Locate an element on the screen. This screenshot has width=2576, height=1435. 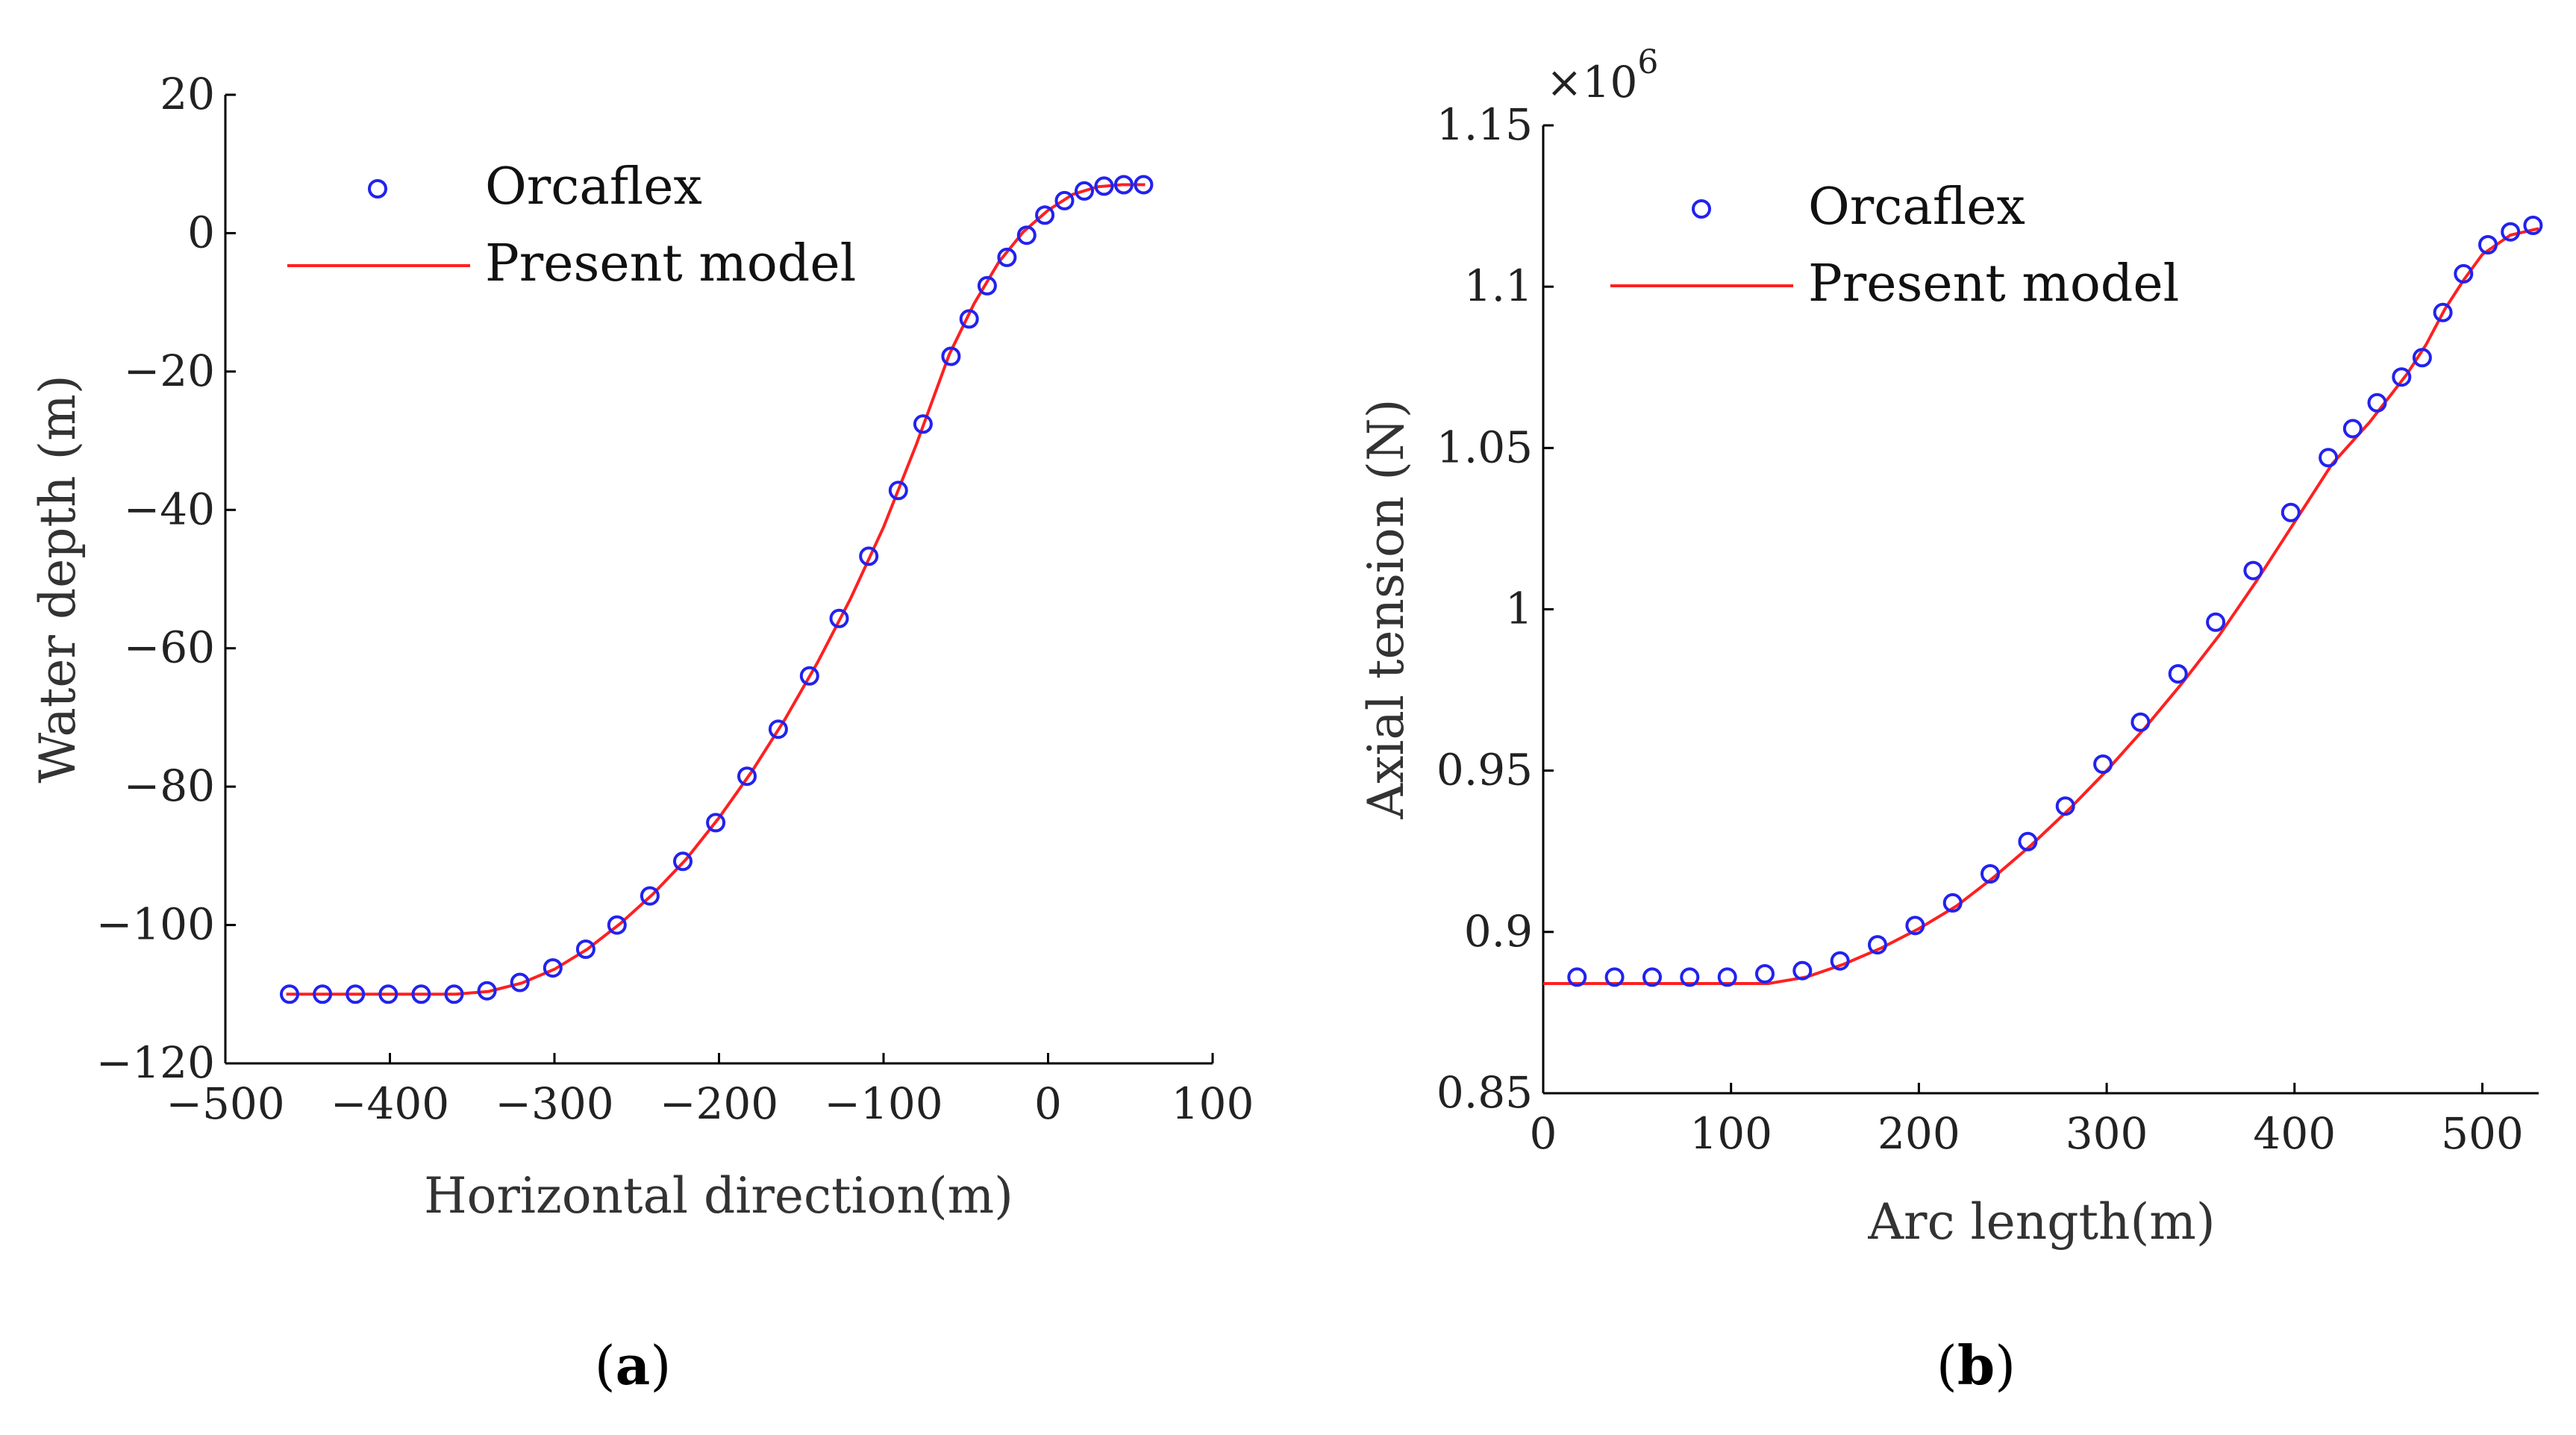
chart-a-x-tick-label: −500 is located at coordinates (225, 1103).